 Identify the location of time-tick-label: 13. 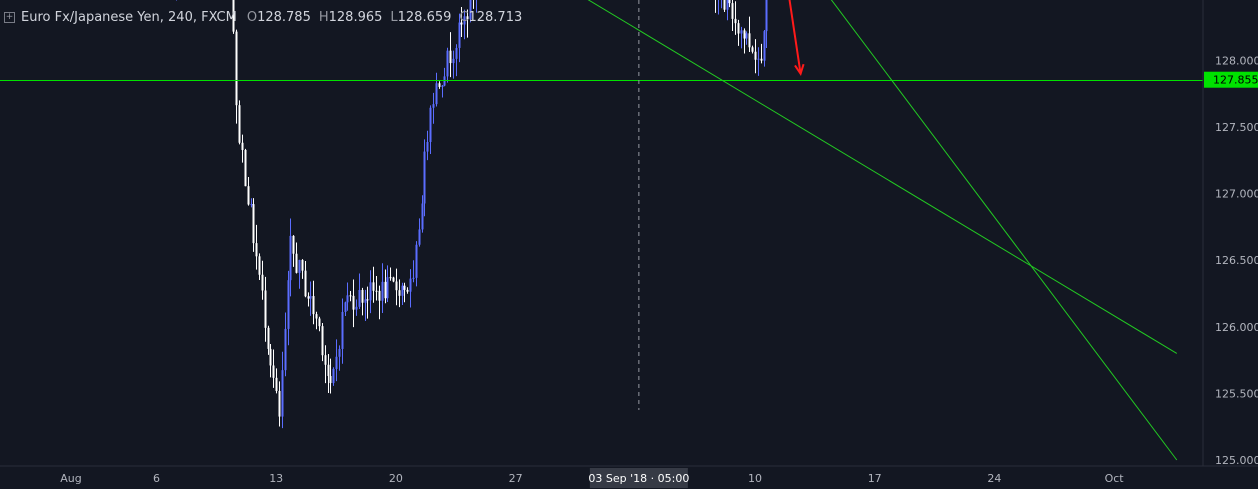
(276, 478).